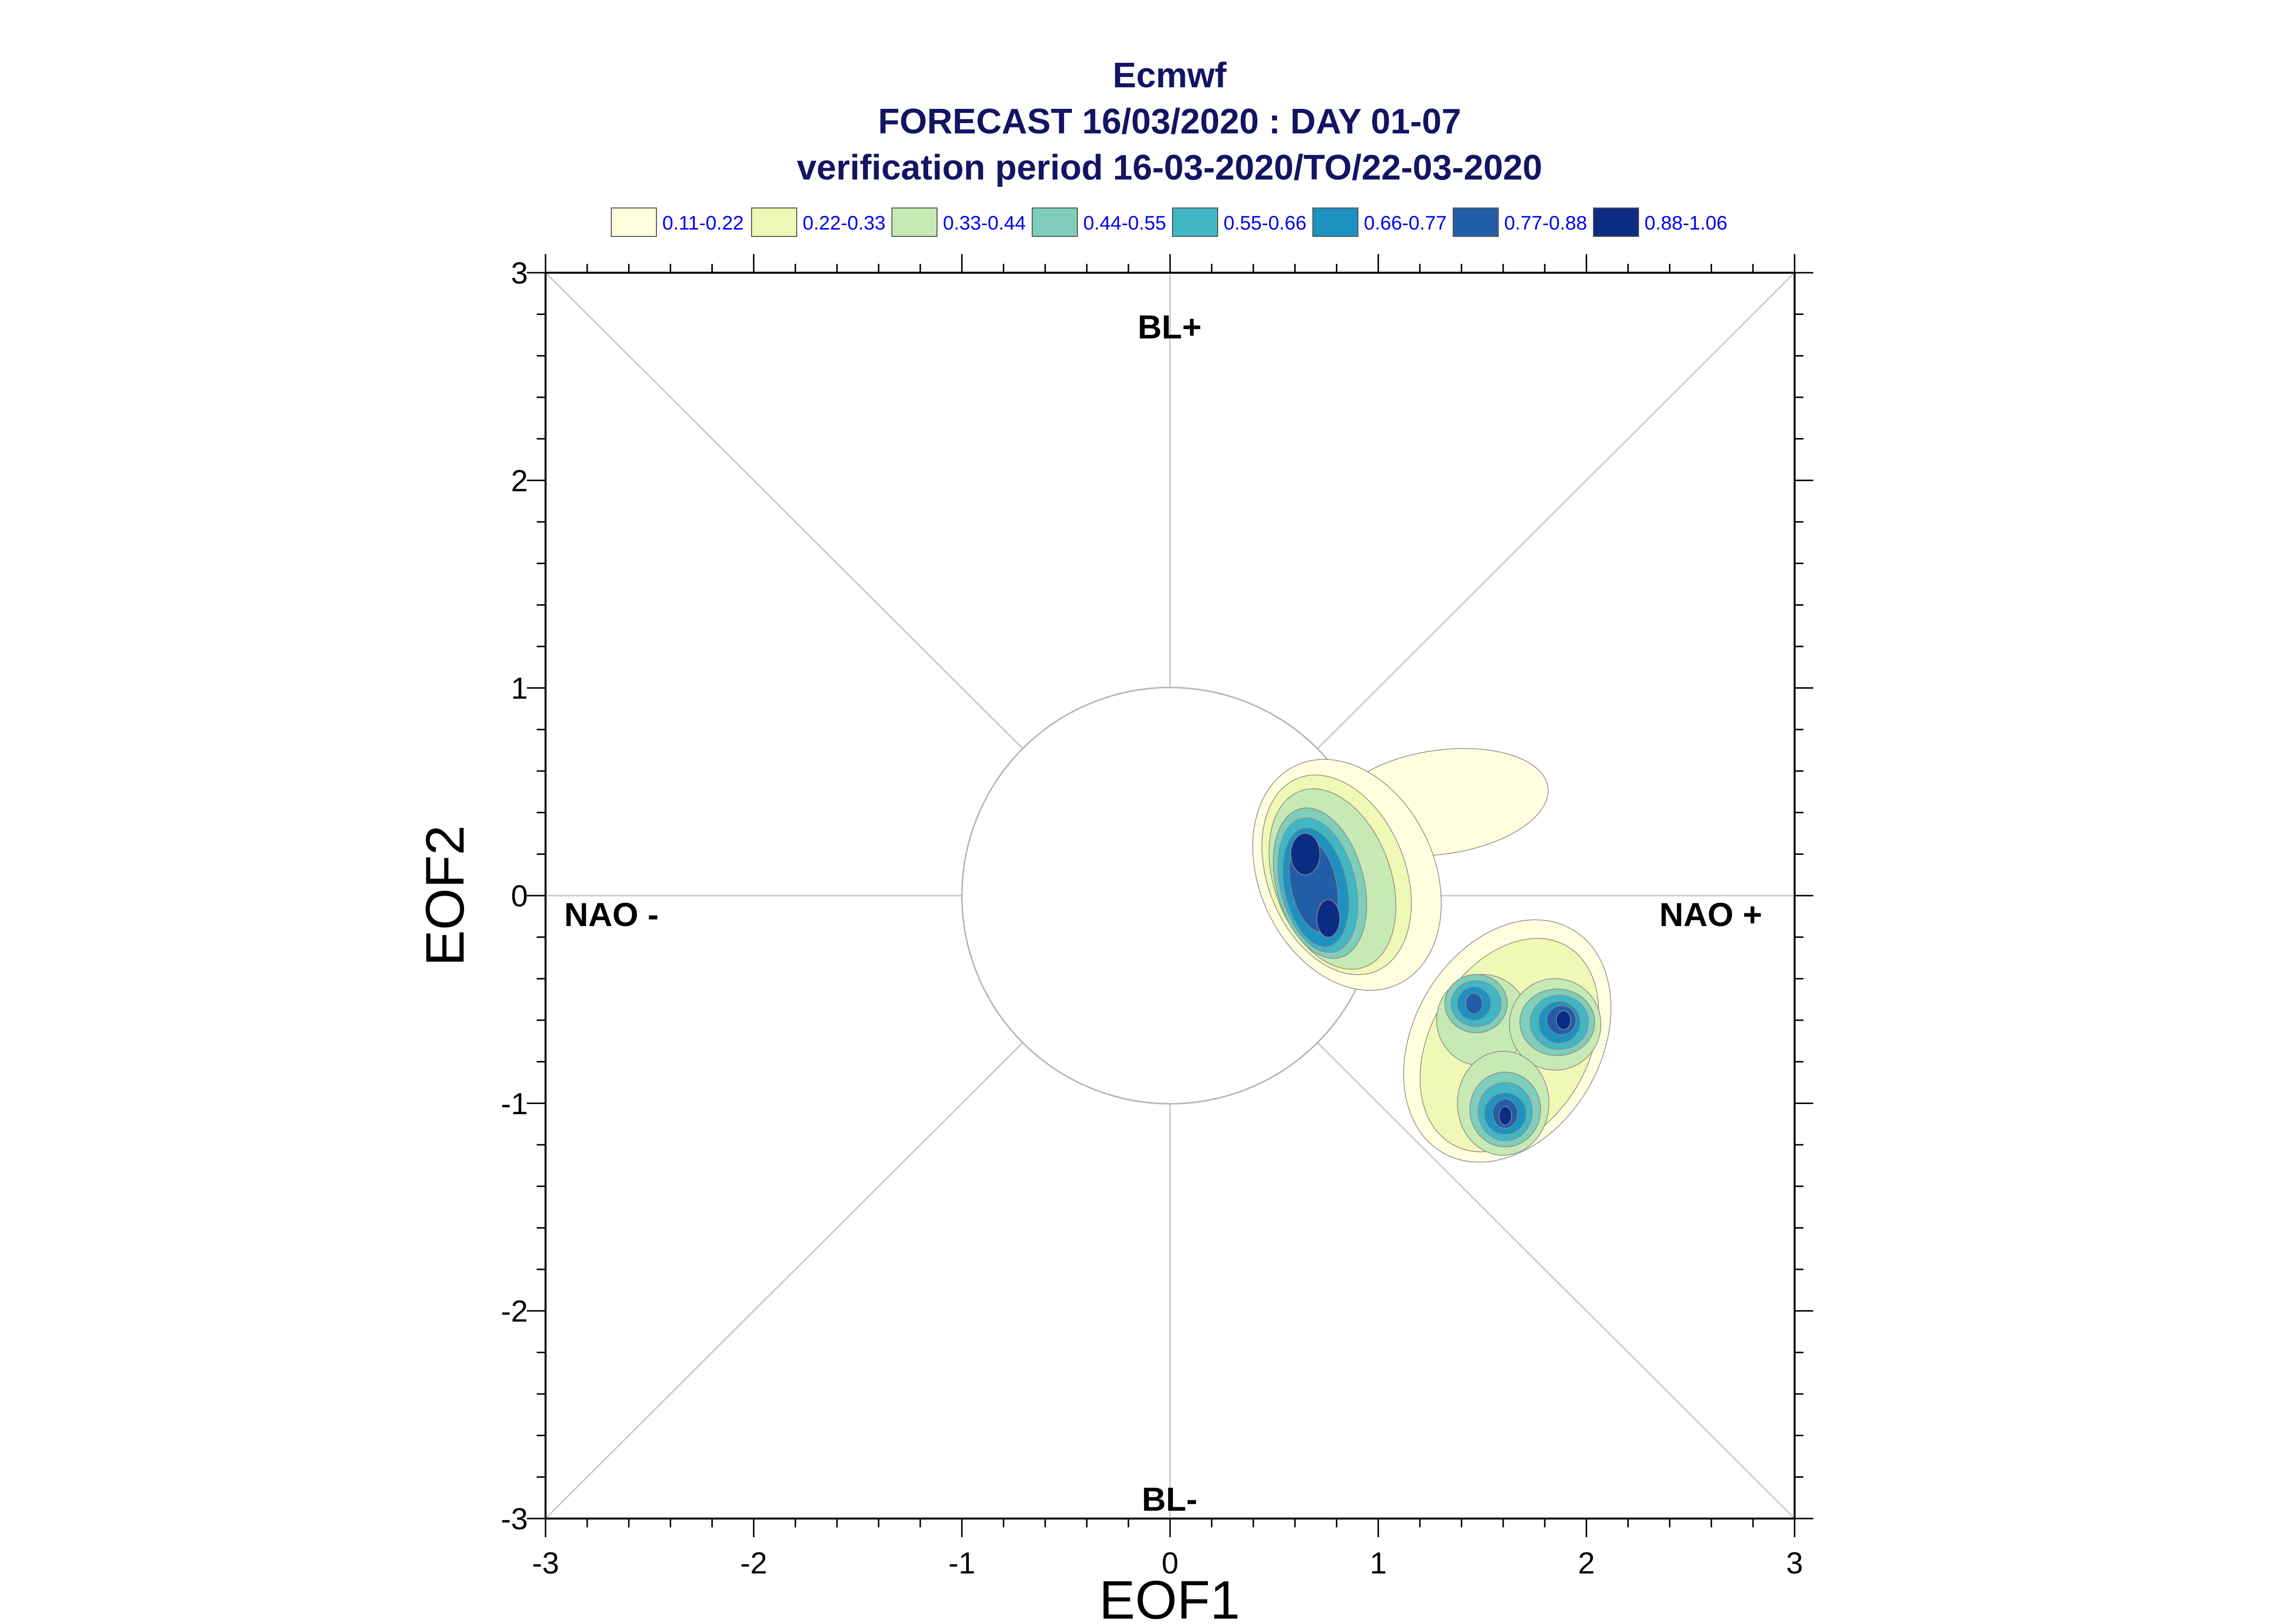  Describe the element at coordinates (545, 1563) in the screenshot. I see `x-tick-label: -3` at that location.